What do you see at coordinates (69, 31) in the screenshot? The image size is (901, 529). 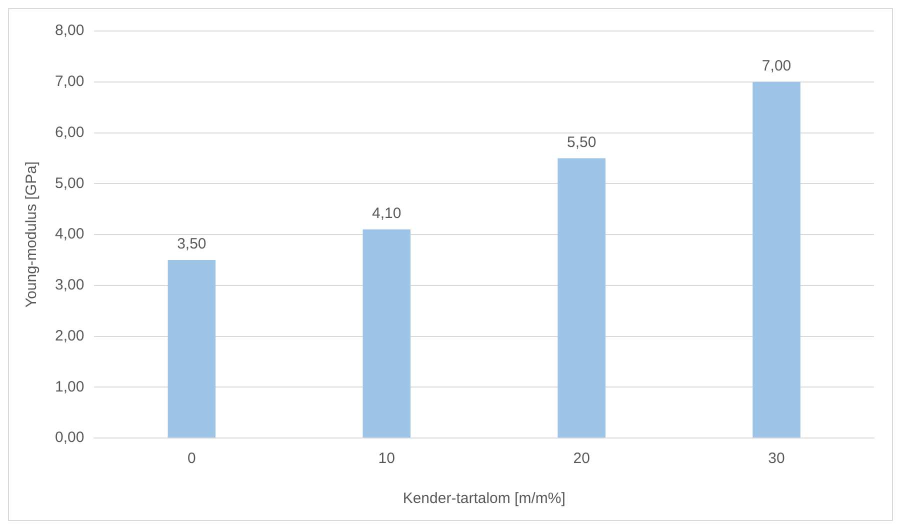 I see `y-tick-label: 8,00` at bounding box center [69, 31].